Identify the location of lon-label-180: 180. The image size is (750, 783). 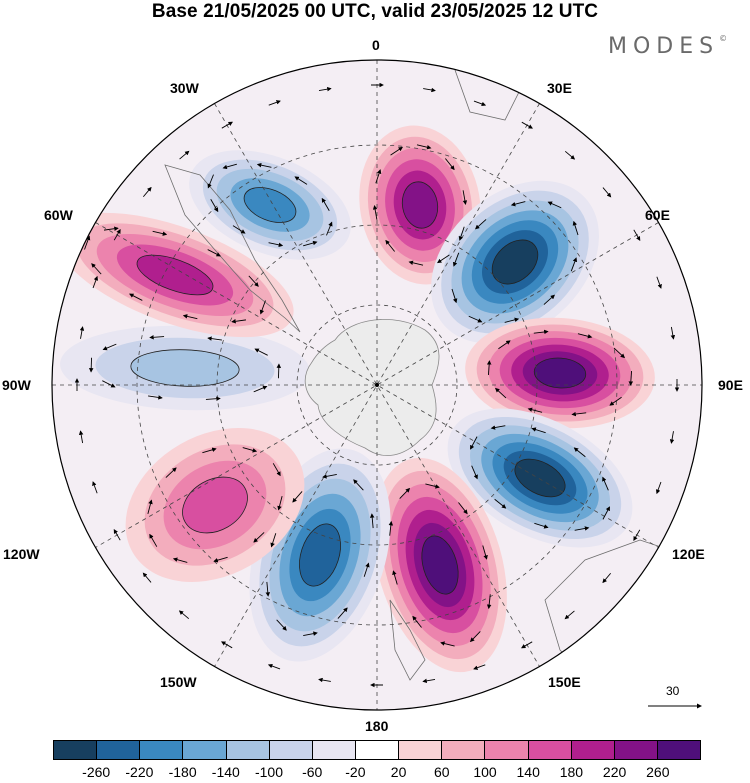
(377, 726).